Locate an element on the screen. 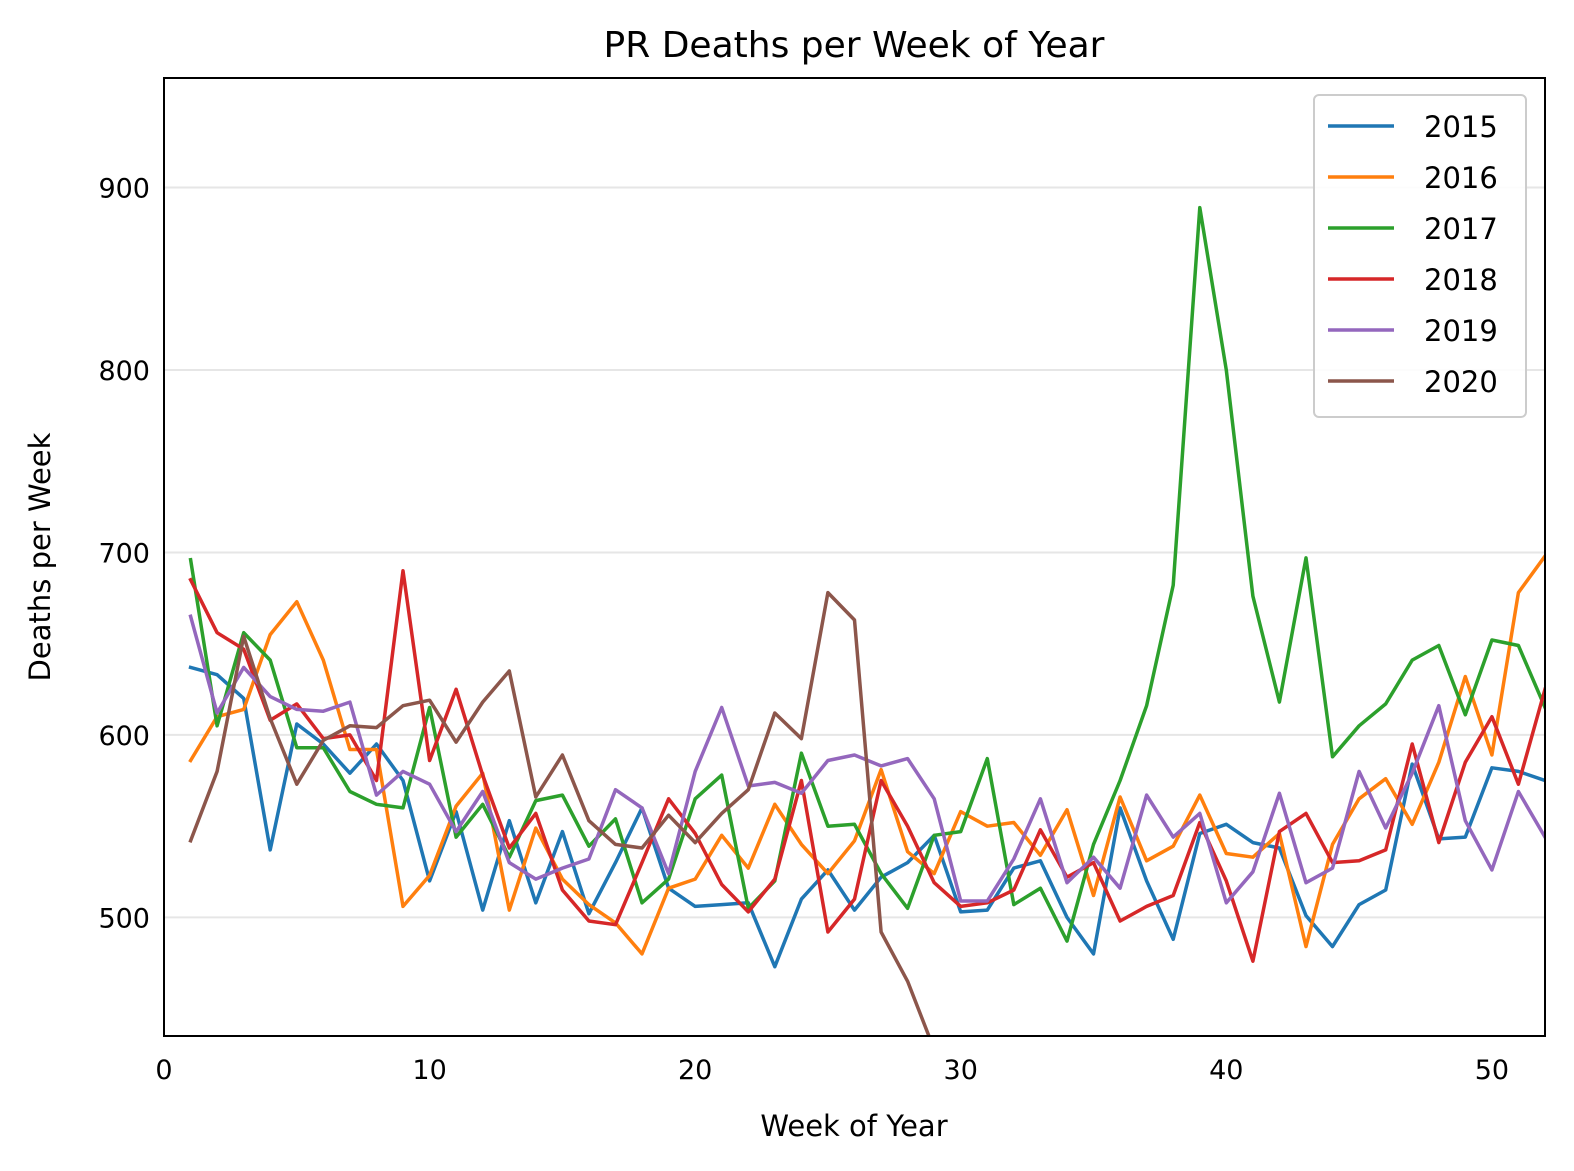  legend: 2015 2016 2017 2018 2019 2020 is located at coordinates (1420, 256).